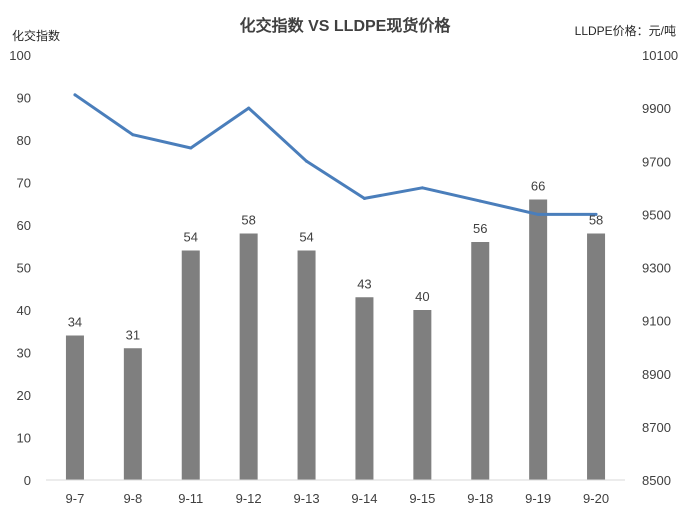  What do you see at coordinates (24, 310) in the screenshot?
I see `left-tick-label: 40` at bounding box center [24, 310].